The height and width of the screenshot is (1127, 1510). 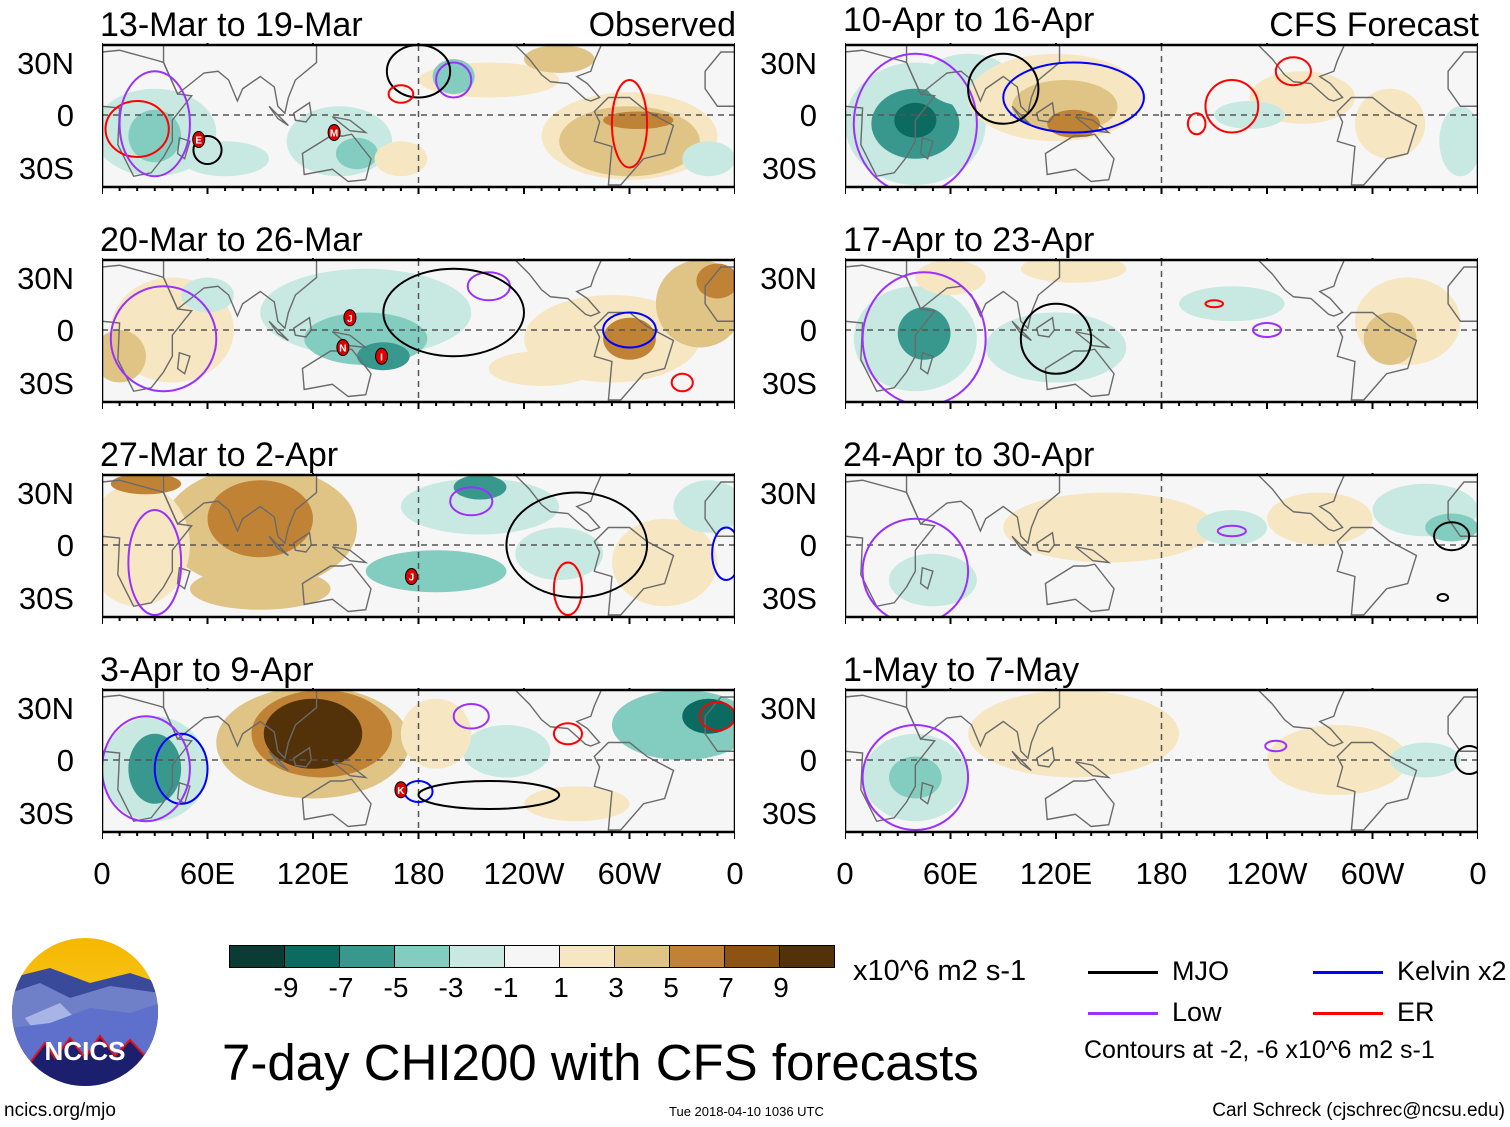 I want to click on lon-label: 60E, so click(x=950, y=873).